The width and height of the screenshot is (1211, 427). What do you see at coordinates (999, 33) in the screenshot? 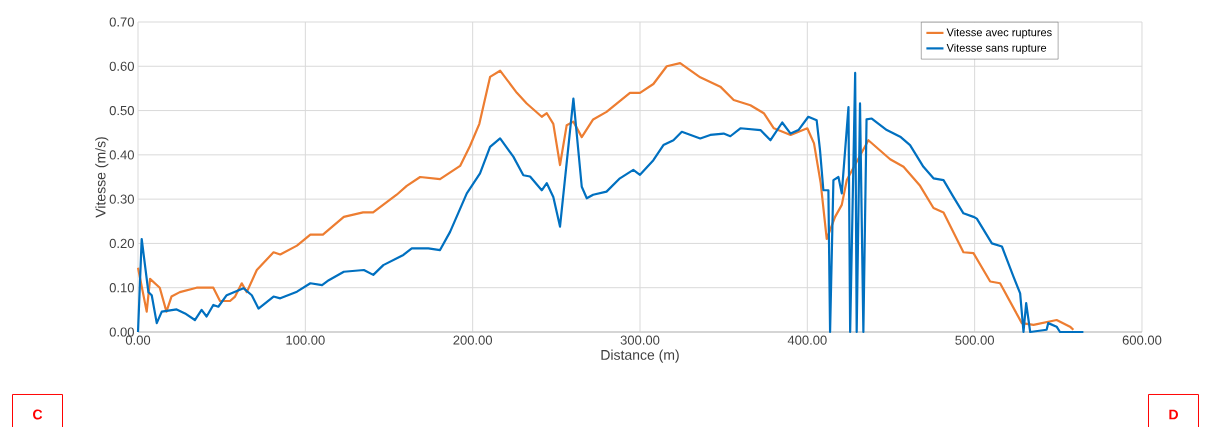
I see `legend-label: Vitesse avec ruptures` at bounding box center [999, 33].